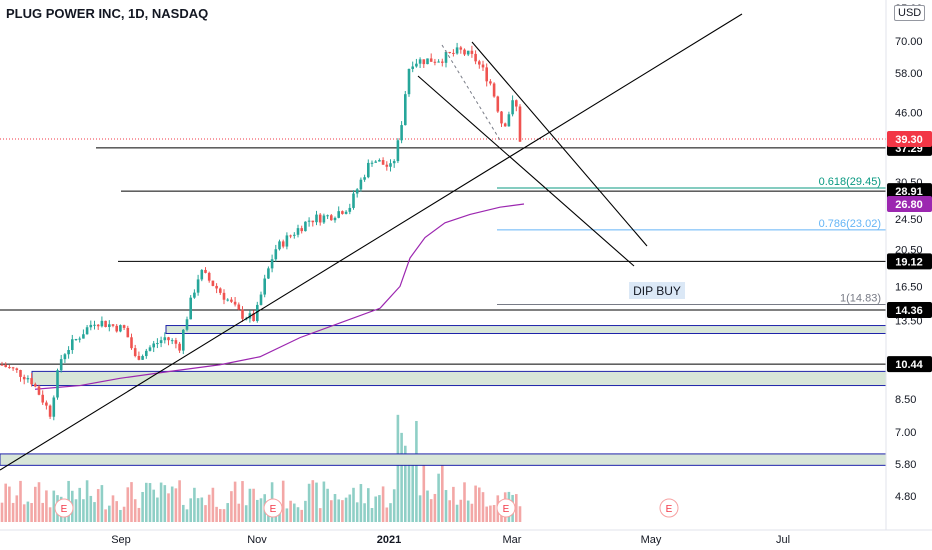 This screenshot has height=550, width=932. Describe the element at coordinates (909, 287) in the screenshot. I see `y-tick-label: 16.50` at that location.